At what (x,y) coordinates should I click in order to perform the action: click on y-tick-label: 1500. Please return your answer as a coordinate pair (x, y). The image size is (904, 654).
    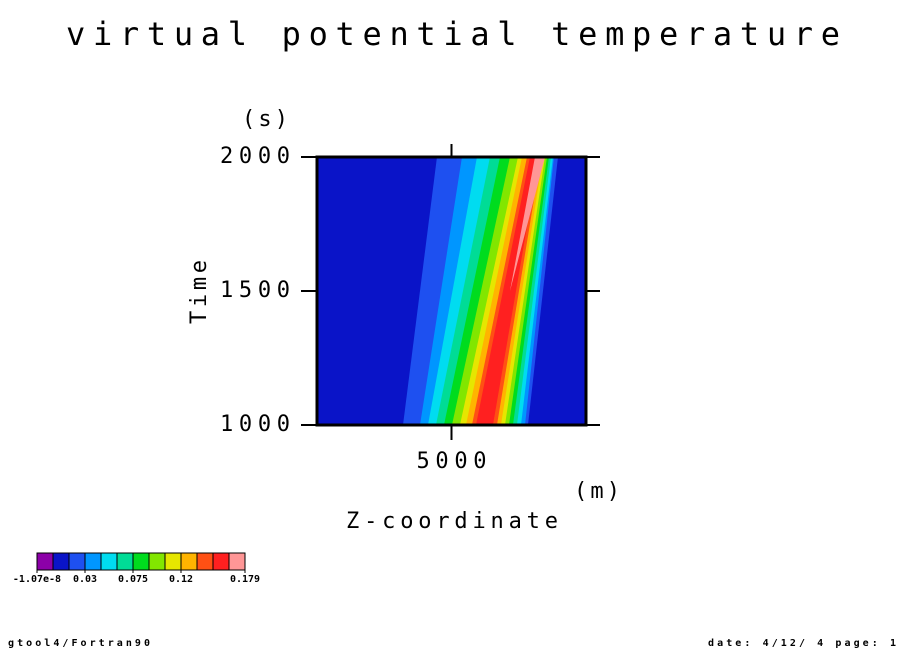
    Looking at the image, I should click on (255, 290).